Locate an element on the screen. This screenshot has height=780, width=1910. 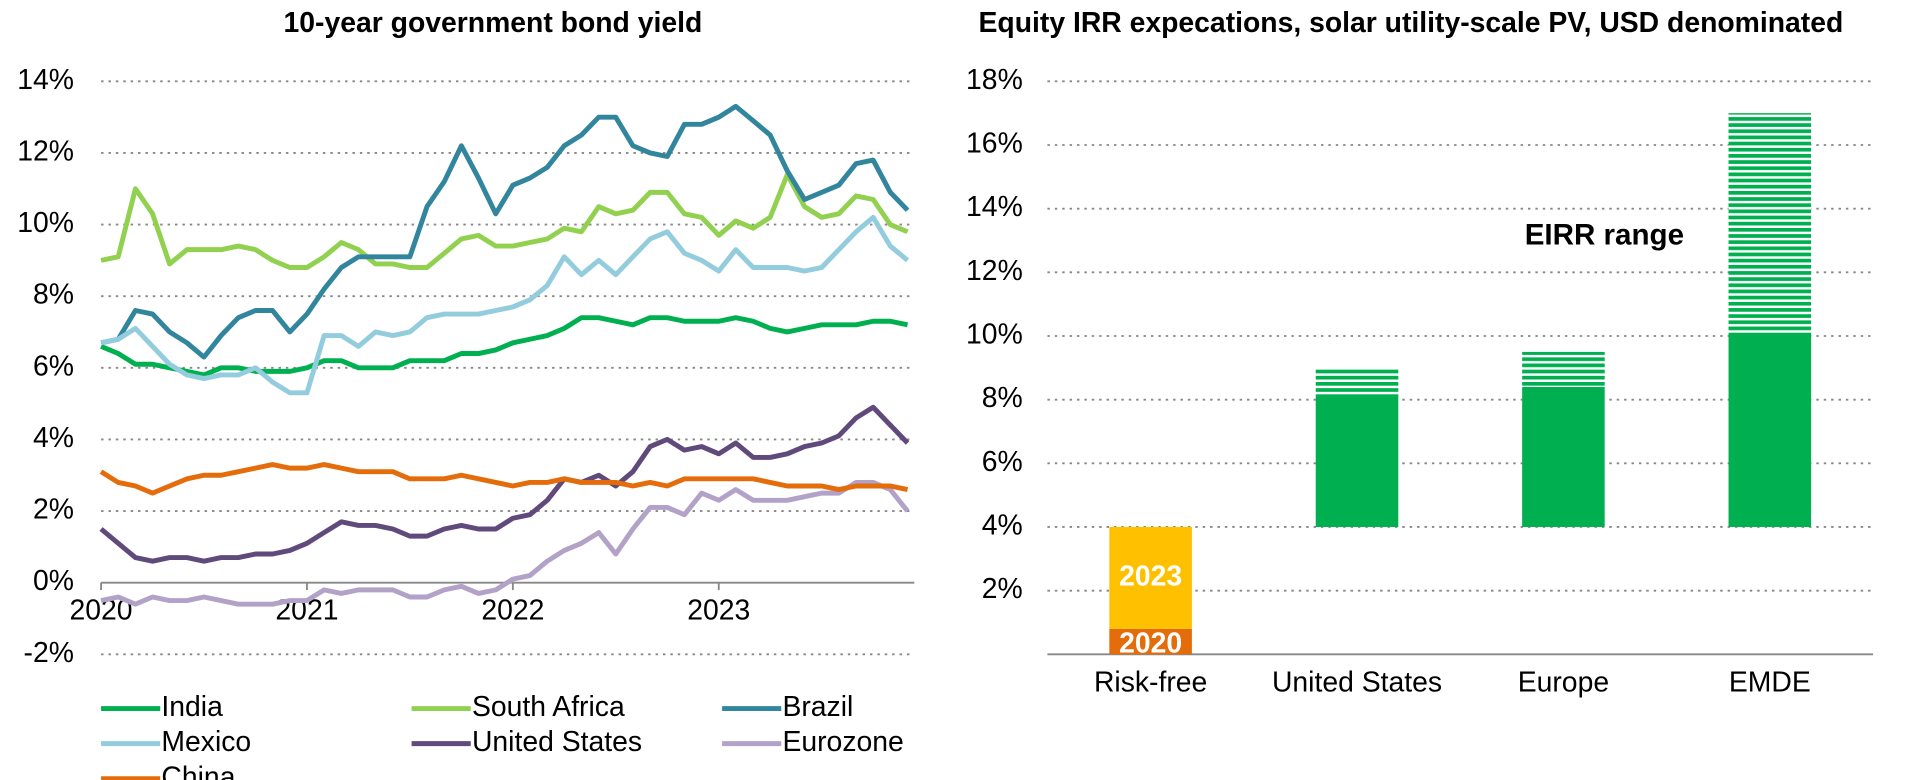
legend-label: Mexico is located at coordinates (206, 742).